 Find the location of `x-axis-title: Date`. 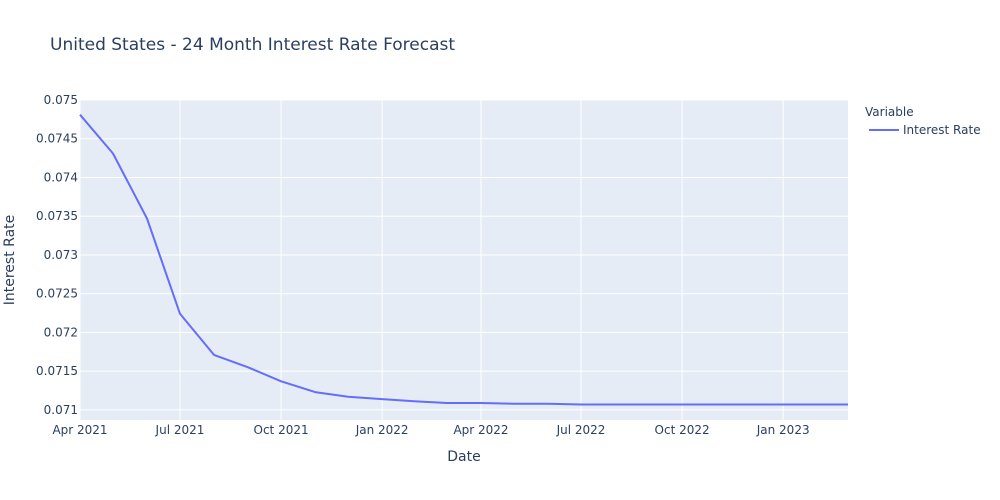

x-axis-title: Date is located at coordinates (463, 457).